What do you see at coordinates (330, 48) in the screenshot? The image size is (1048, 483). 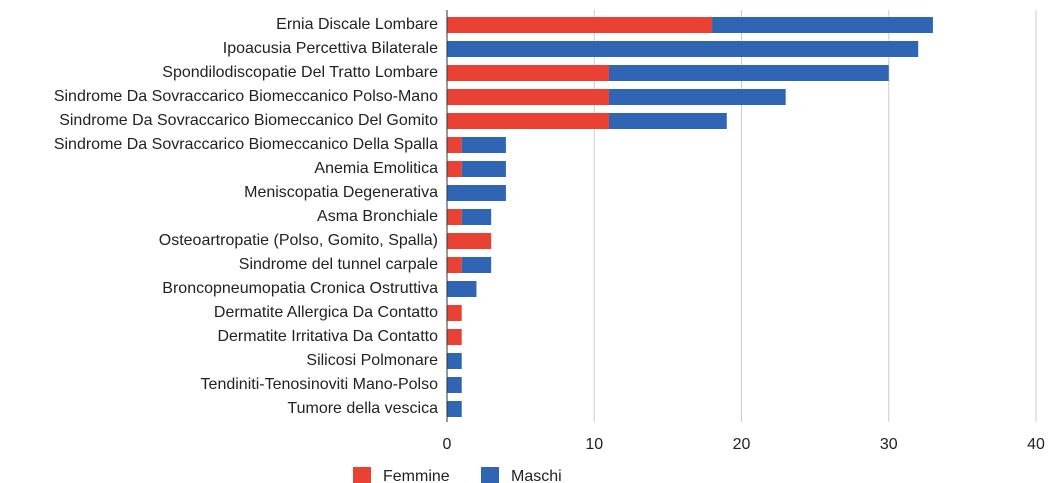 I see `y-tick-label: Ipoacusia Percettiva Bilaterale` at bounding box center [330, 48].